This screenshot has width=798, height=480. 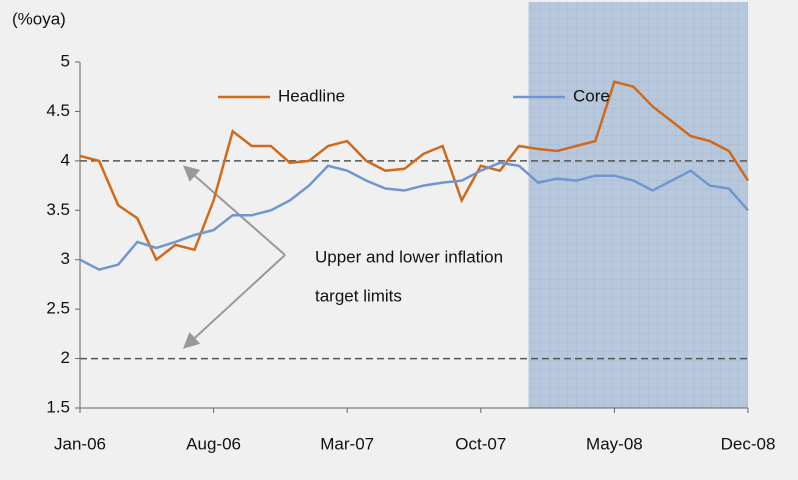 What do you see at coordinates (409, 256) in the screenshot?
I see `annotation: Upper and lower inflation` at bounding box center [409, 256].